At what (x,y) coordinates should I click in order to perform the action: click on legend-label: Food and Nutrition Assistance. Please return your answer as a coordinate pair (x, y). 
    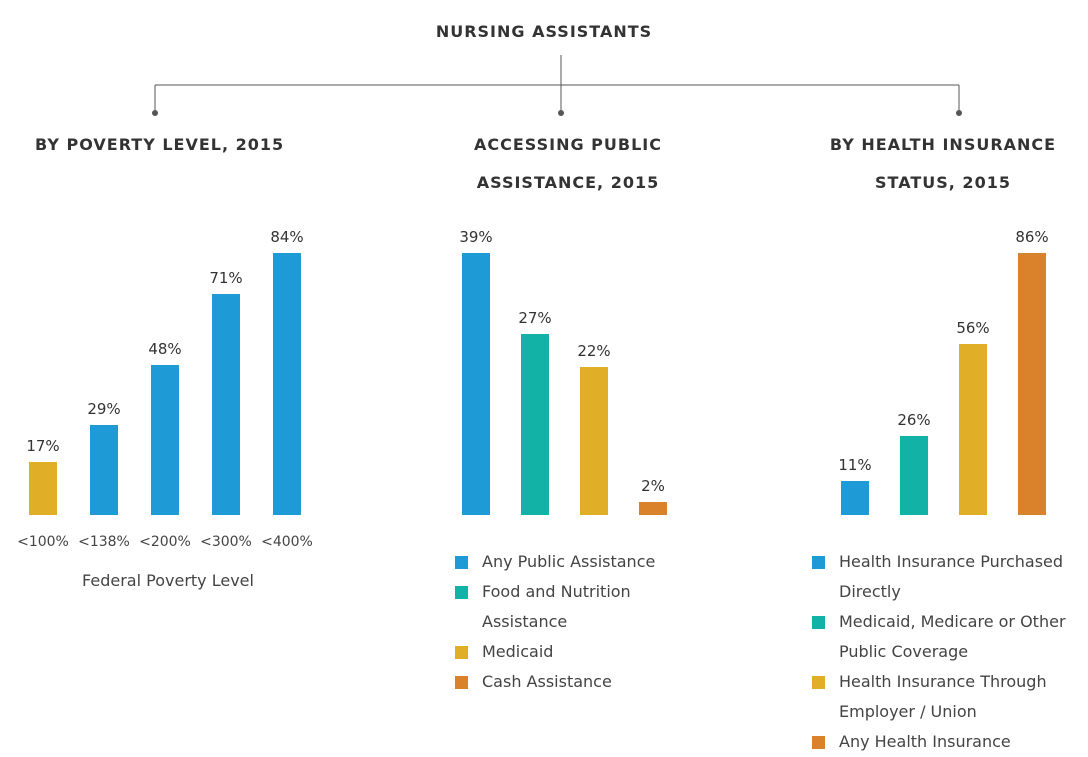
    Looking at the image, I should click on (556, 606).